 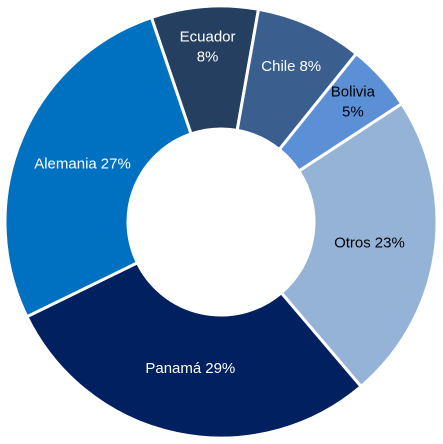 I want to click on slice-label: Panamá 29%, so click(x=190, y=368).